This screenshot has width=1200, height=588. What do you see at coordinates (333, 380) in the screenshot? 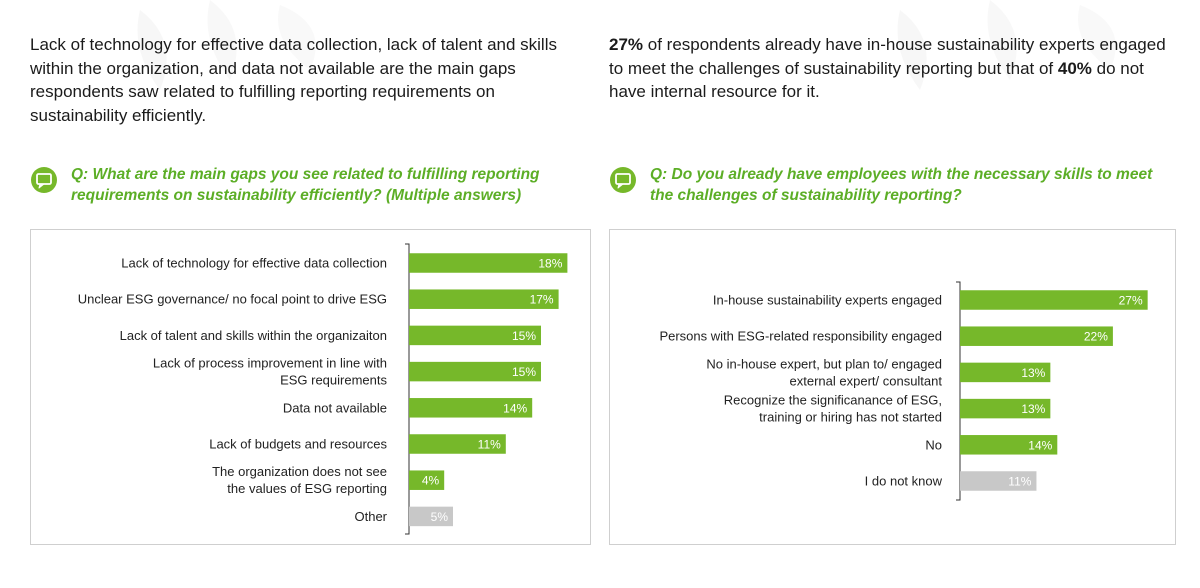
I see `gaps-category-label: ESG requirements` at bounding box center [333, 380].